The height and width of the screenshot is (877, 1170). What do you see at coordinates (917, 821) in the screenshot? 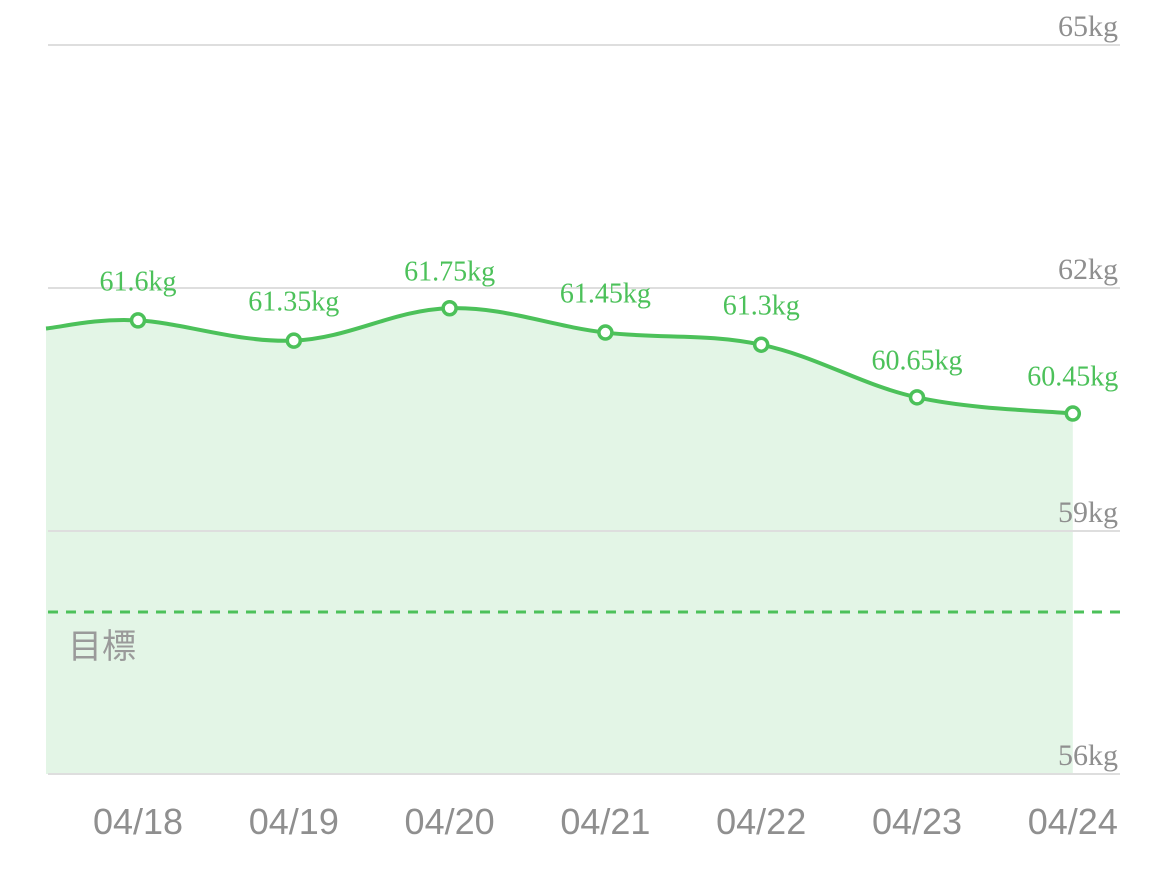
I see `x-tick-label: 04/23` at bounding box center [917, 821].